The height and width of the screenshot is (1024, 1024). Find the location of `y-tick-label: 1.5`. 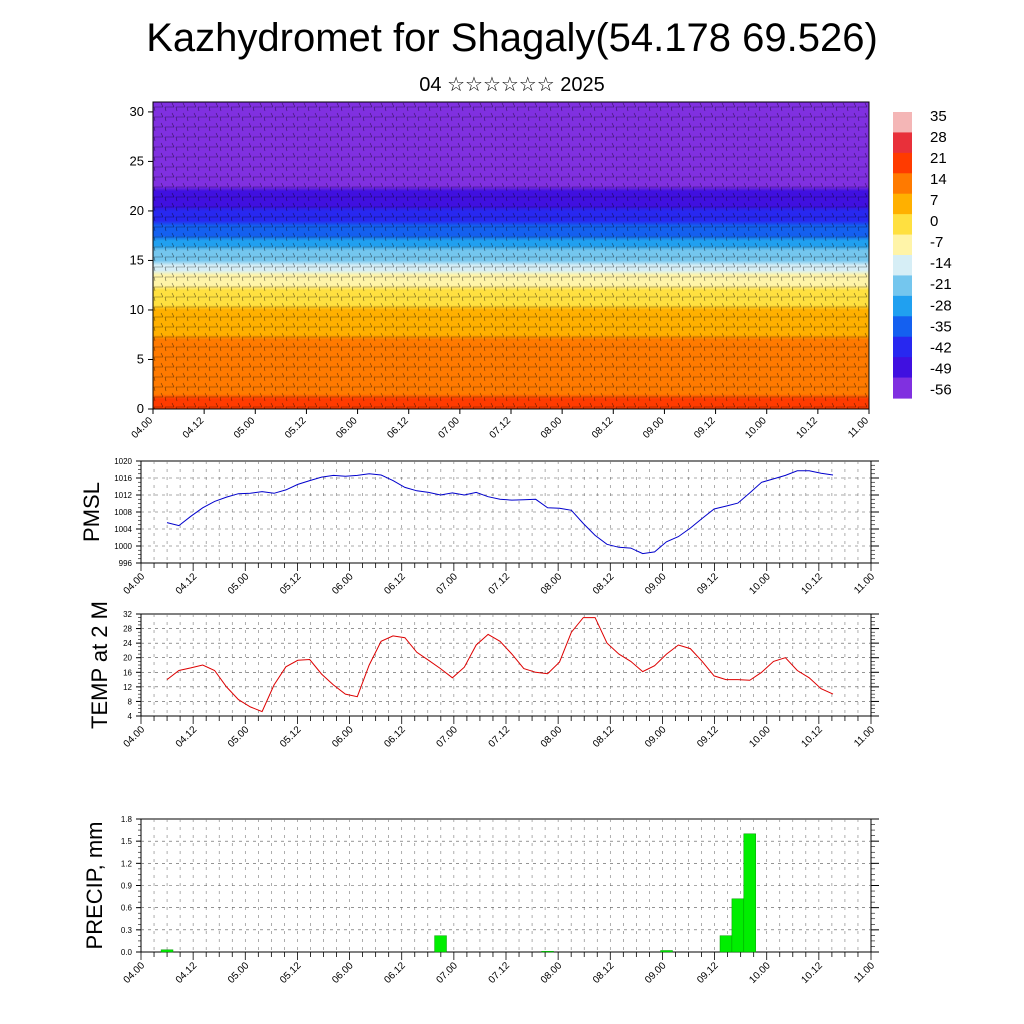

y-tick-label: 1.5 is located at coordinates (127, 841).